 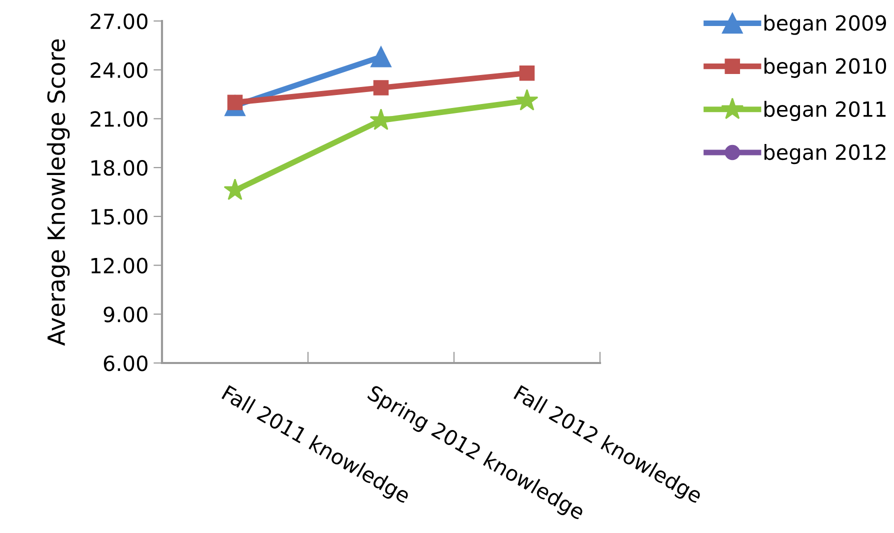 What do you see at coordinates (119, 168) in the screenshot?
I see `y-tick-label: 18.00` at bounding box center [119, 168].